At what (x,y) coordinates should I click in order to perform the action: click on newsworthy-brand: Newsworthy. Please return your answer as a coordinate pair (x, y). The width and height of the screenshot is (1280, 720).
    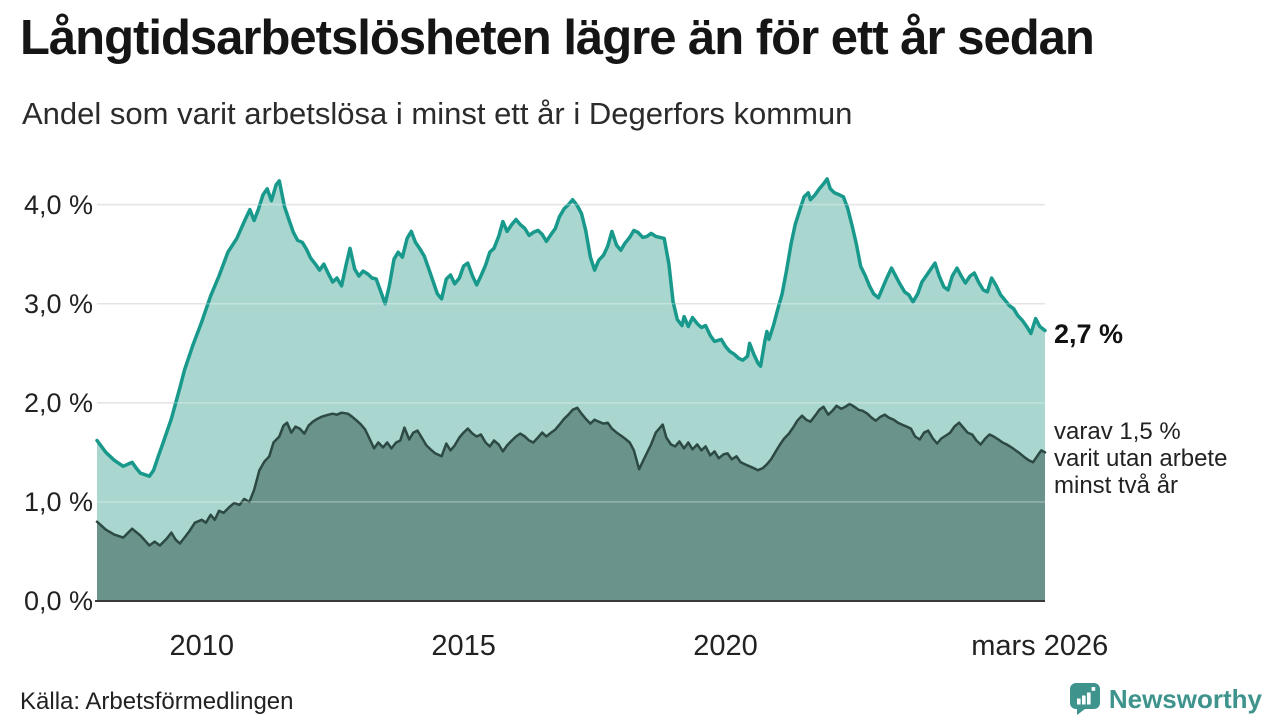
    Looking at the image, I should click on (1165, 699).